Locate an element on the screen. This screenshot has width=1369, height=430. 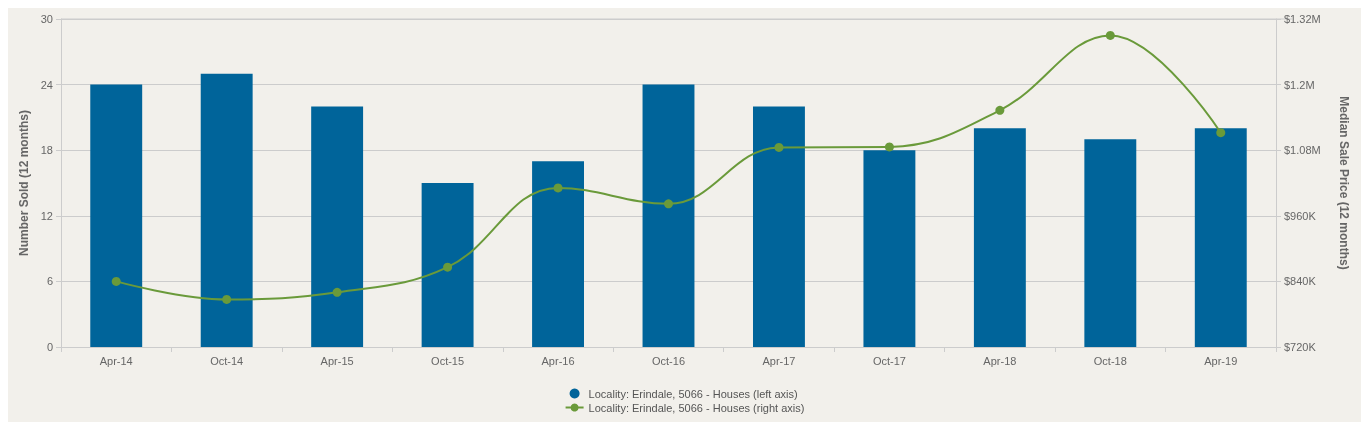
x-tick-label: Apr-16 is located at coordinates (558, 360).